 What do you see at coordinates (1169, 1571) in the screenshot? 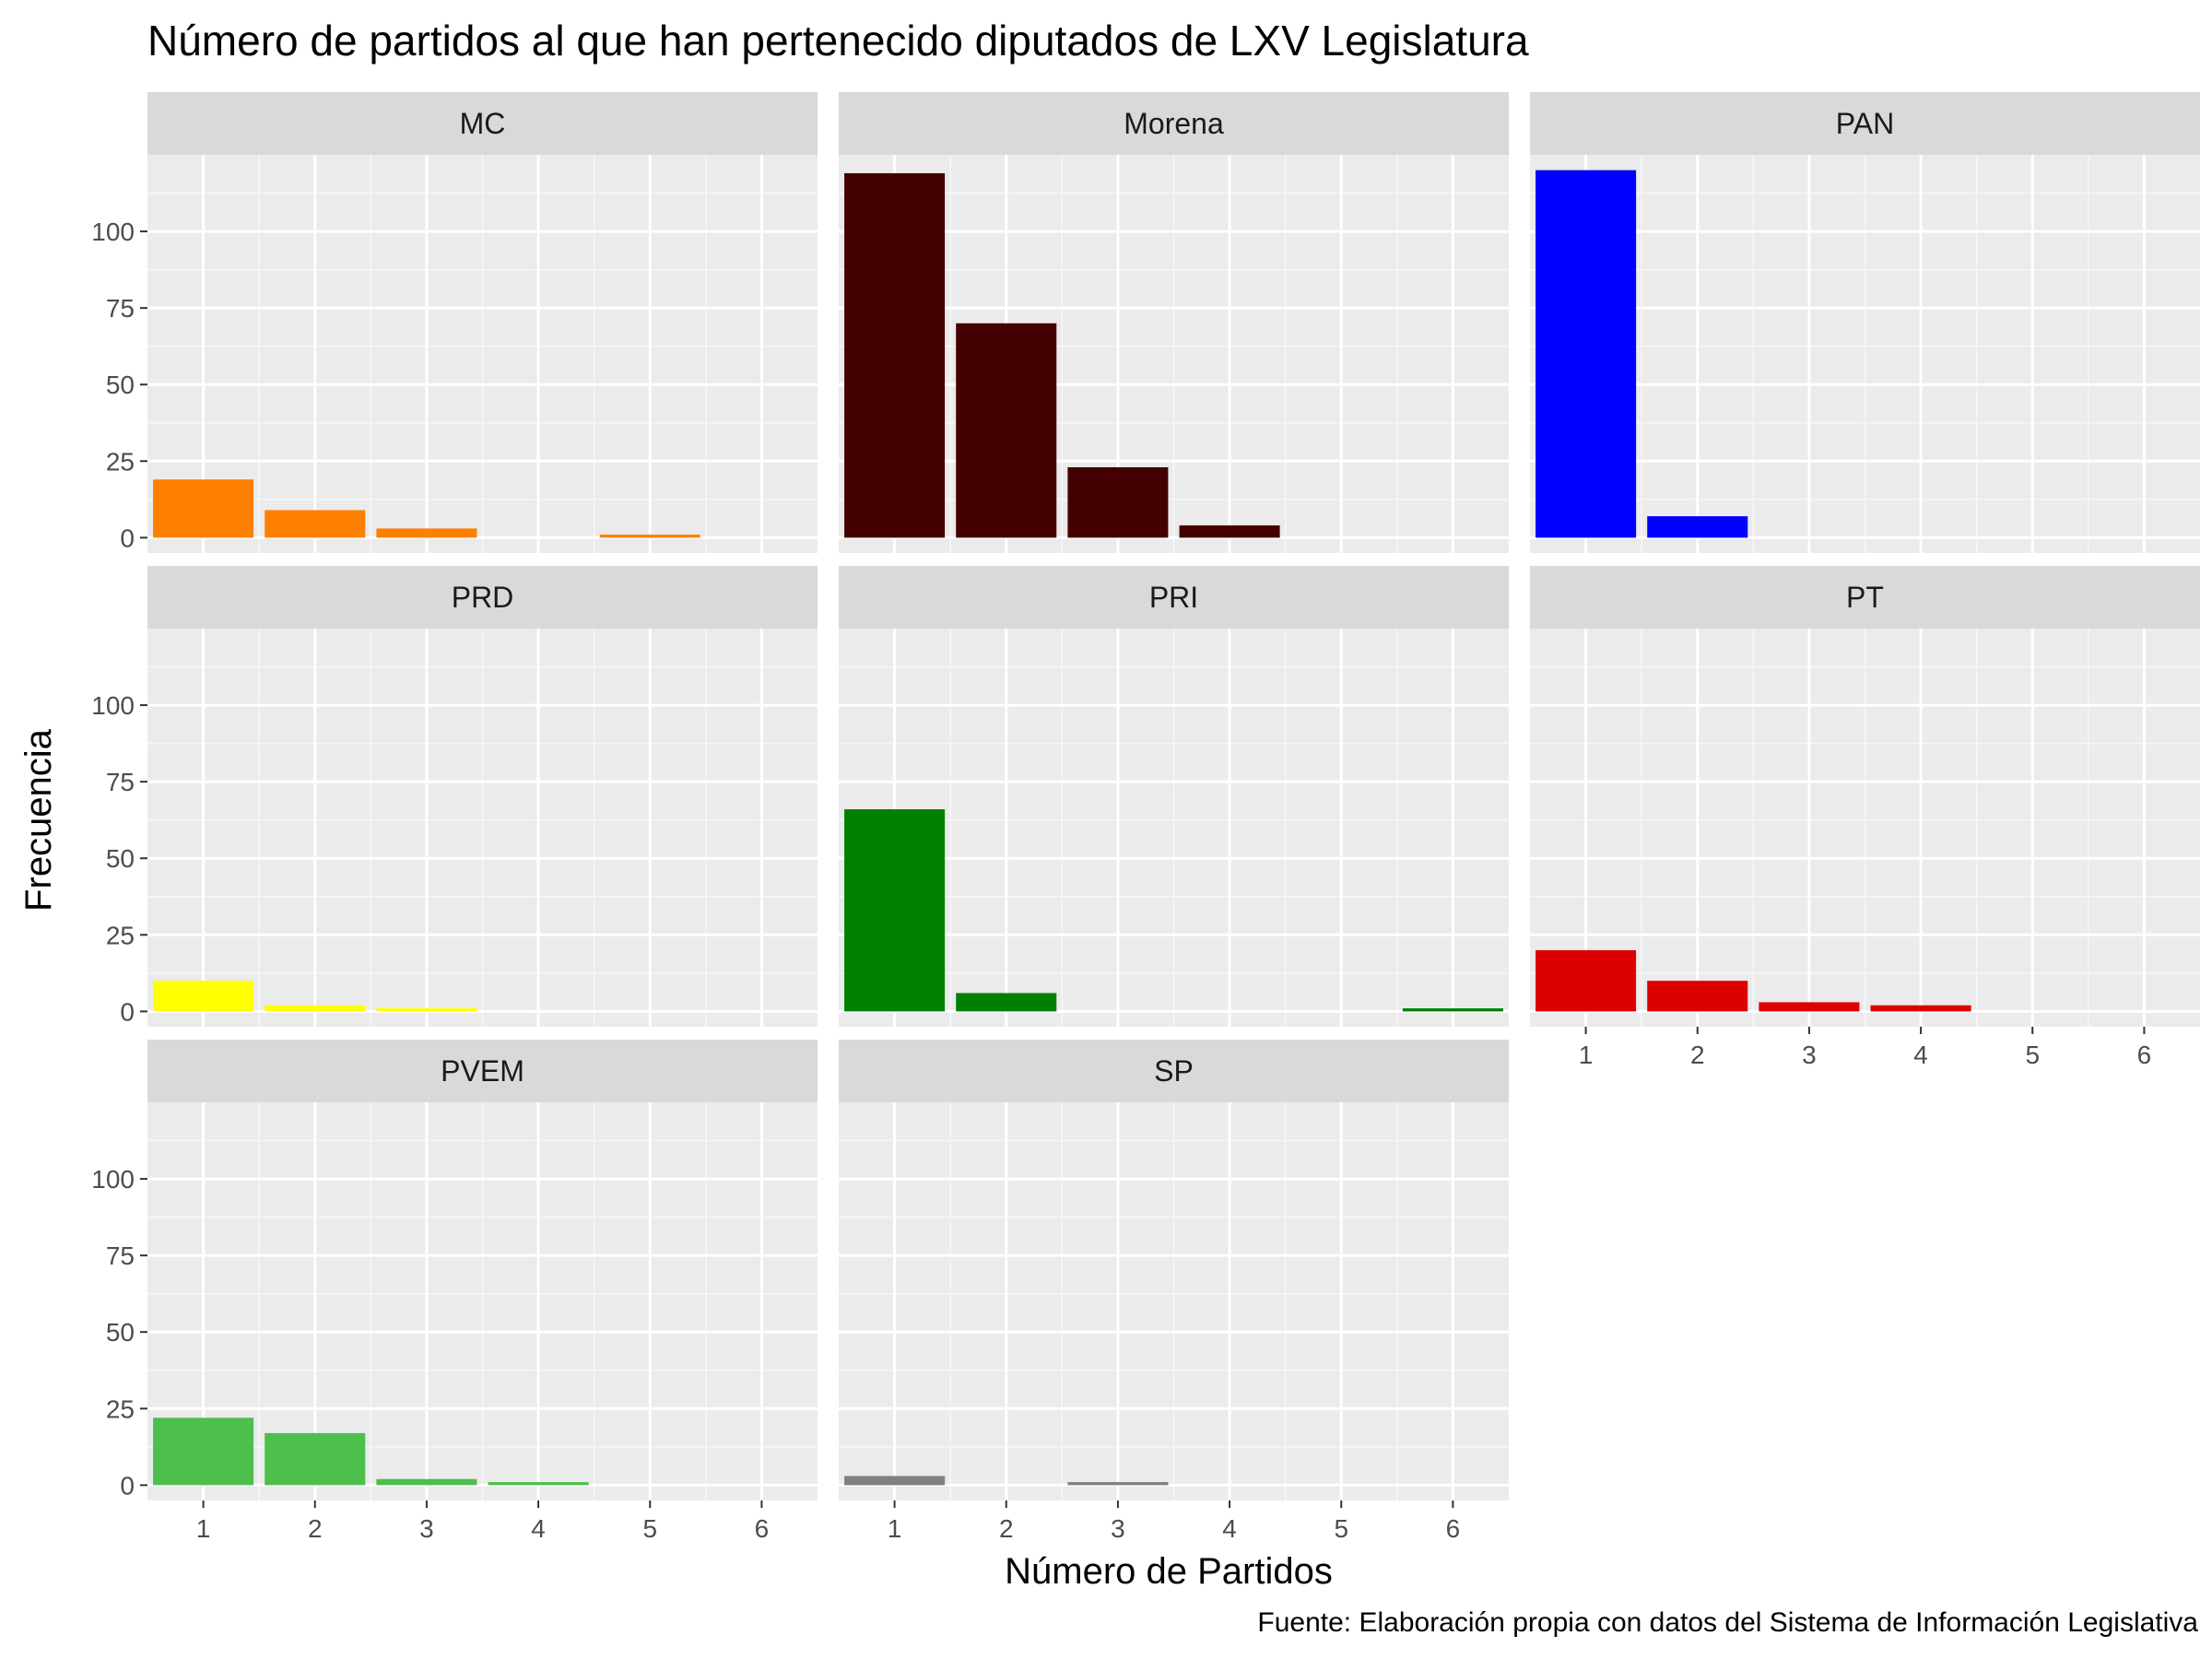
I see `x-axis-title: Número de Partidos` at bounding box center [1169, 1571].